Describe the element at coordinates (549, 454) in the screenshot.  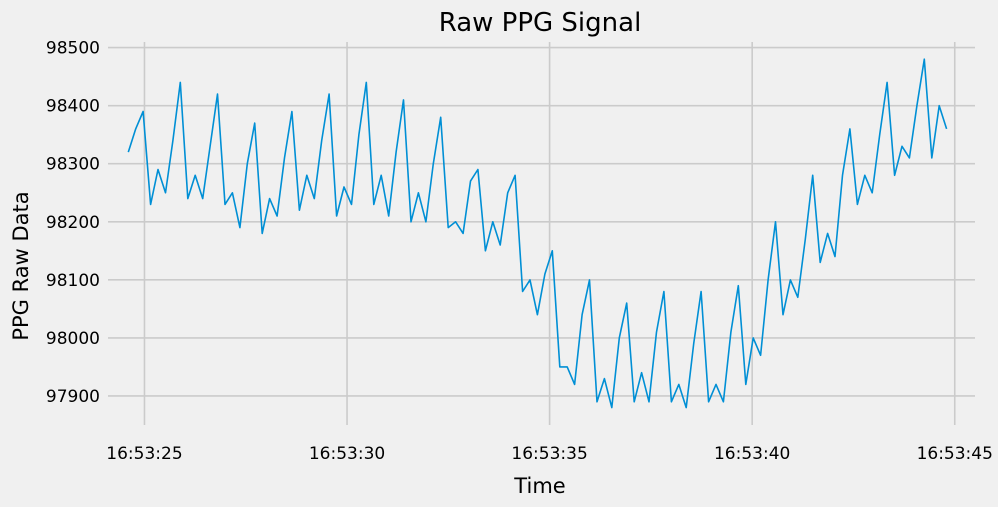
I see `x-tick-label: 16:53:35` at that location.